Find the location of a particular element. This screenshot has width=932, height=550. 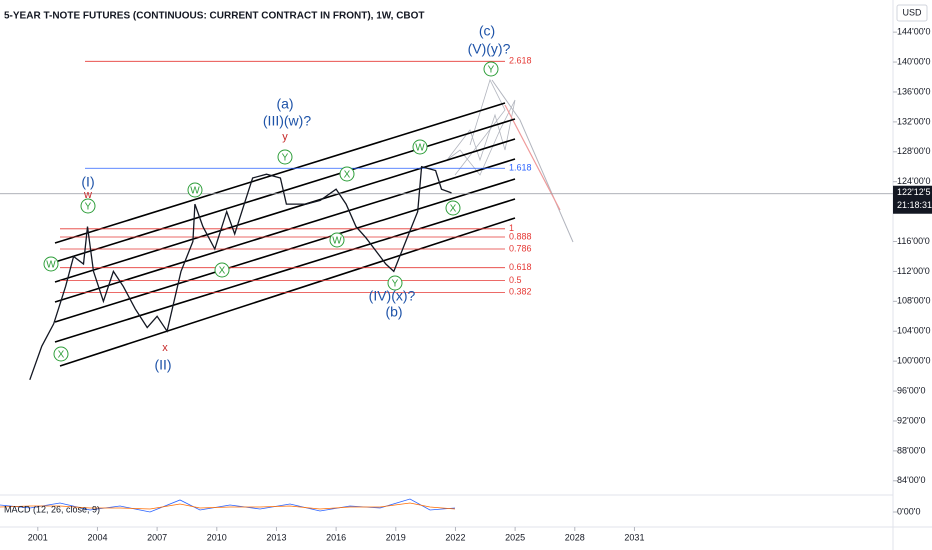

y-tick-label: 132'00'0 is located at coordinates (913, 121).